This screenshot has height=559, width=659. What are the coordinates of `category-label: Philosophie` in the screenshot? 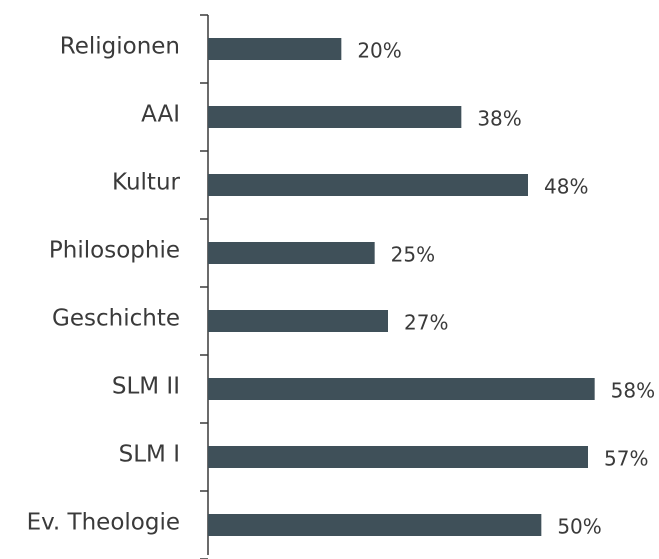 It's located at (114, 251).